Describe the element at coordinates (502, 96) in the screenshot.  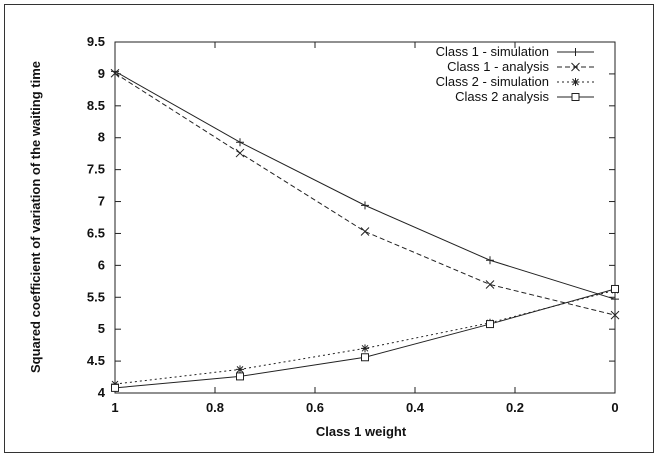
I see `legend-label: Class 2 analysis` at that location.